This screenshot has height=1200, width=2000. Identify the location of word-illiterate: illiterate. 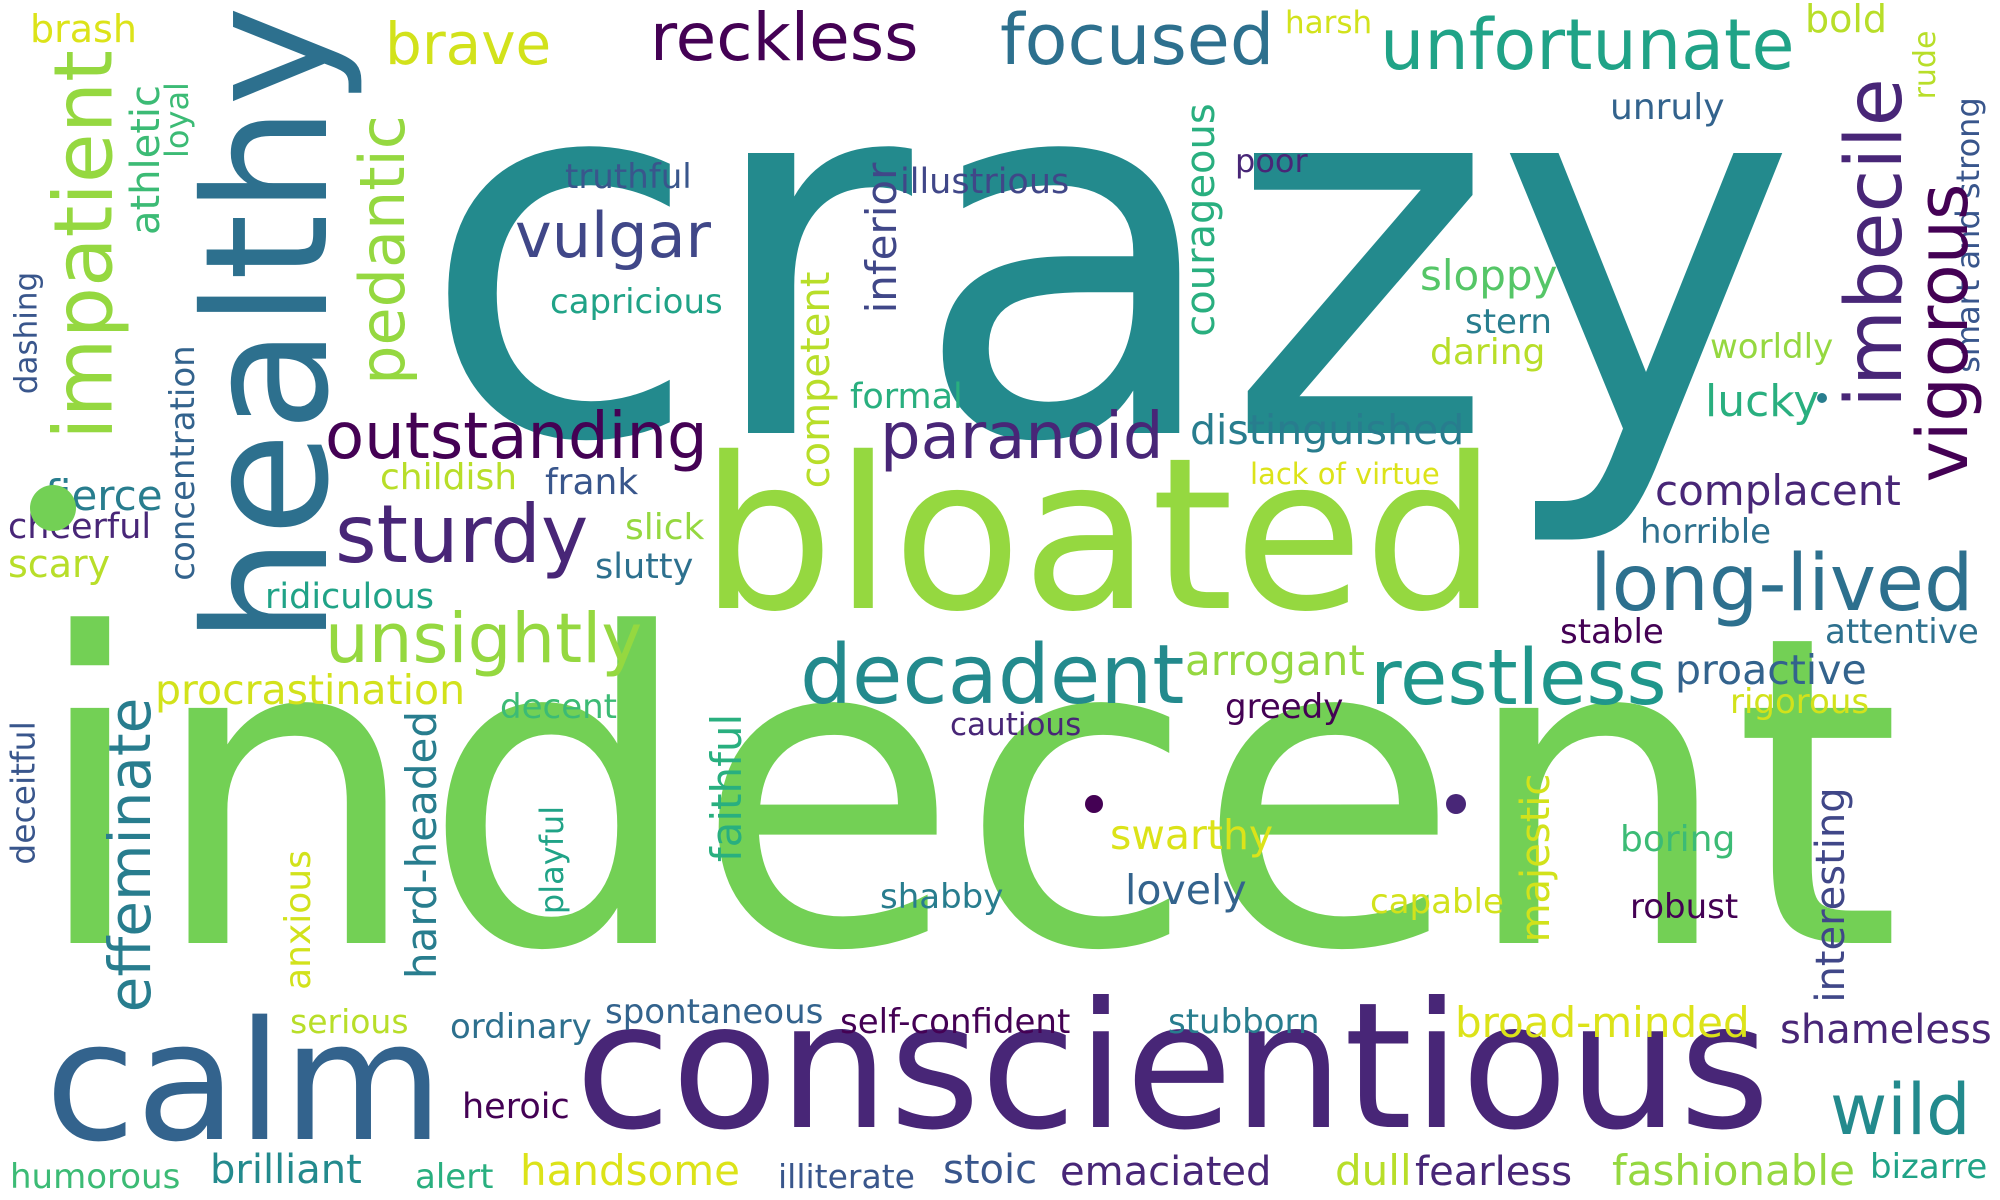
(846, 1176).